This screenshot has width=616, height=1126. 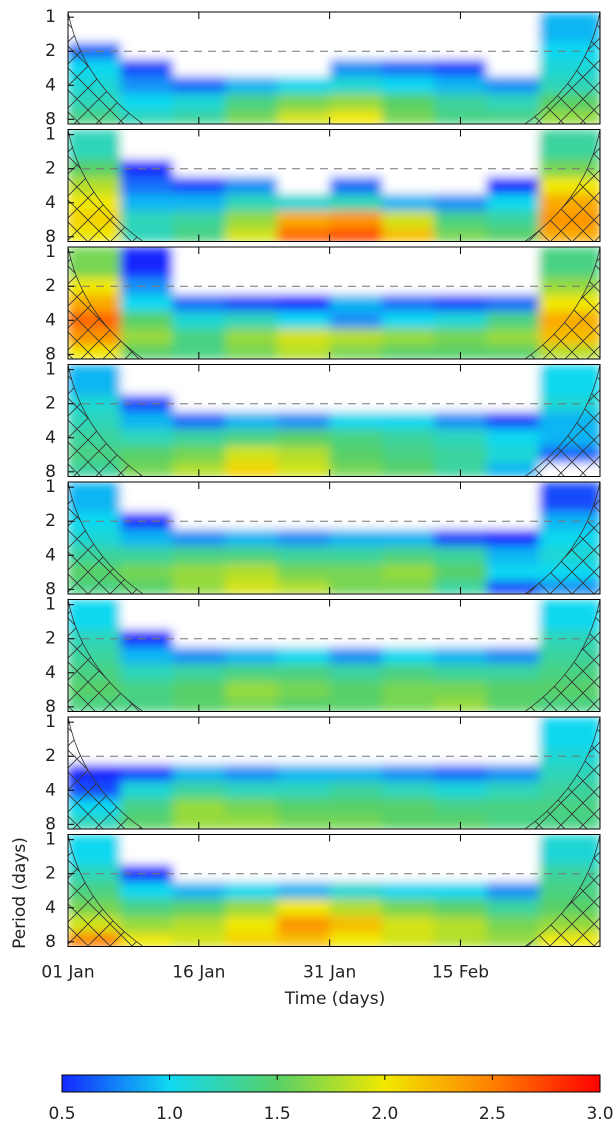 I want to click on y-axis-label: Period (days), so click(x=20, y=893).